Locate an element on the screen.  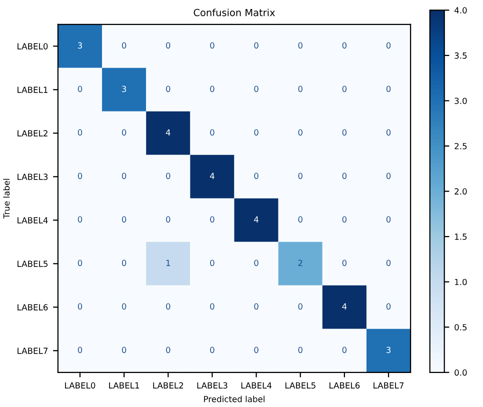
color-bar-label: 2.0 is located at coordinates (460, 191).